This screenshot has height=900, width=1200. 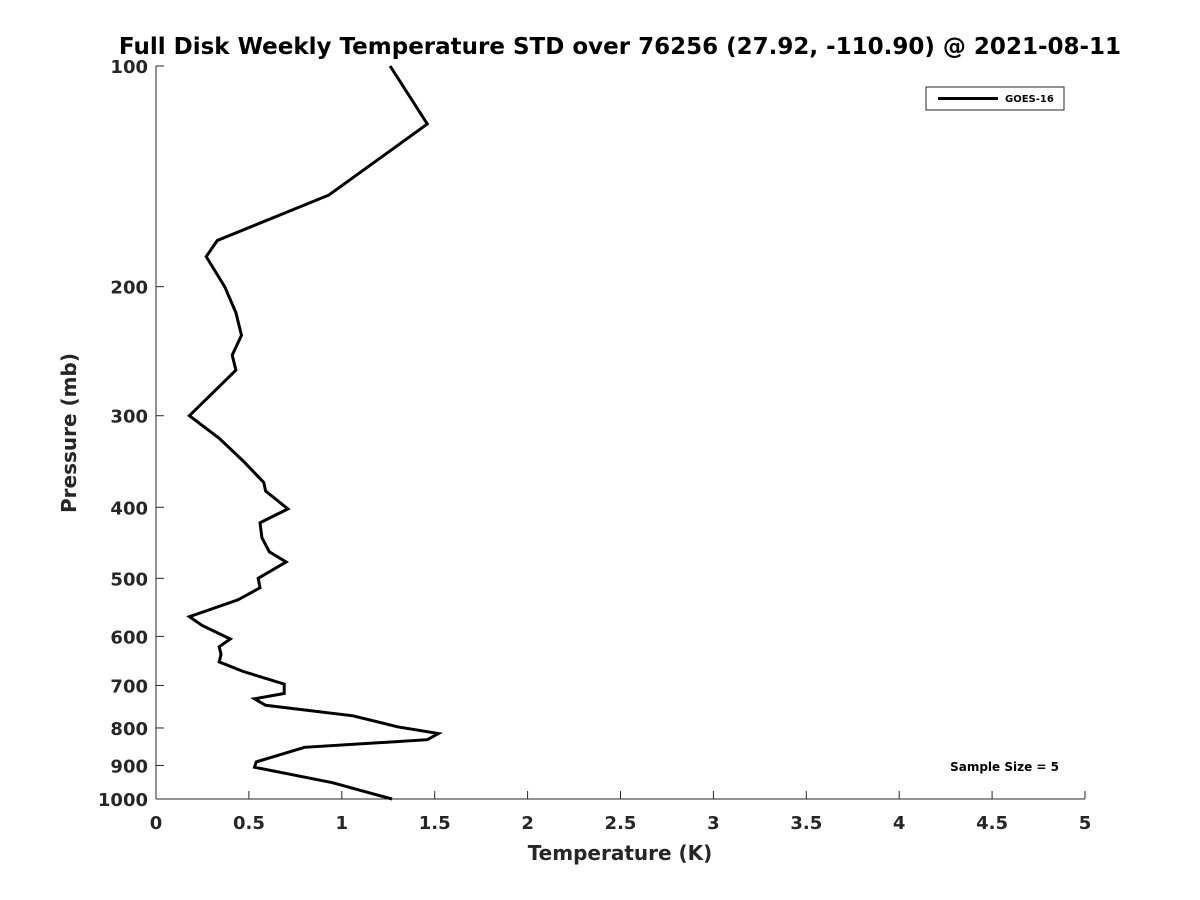 I want to click on sample-size-annotation: Sample Size = 5, so click(x=1004, y=767).